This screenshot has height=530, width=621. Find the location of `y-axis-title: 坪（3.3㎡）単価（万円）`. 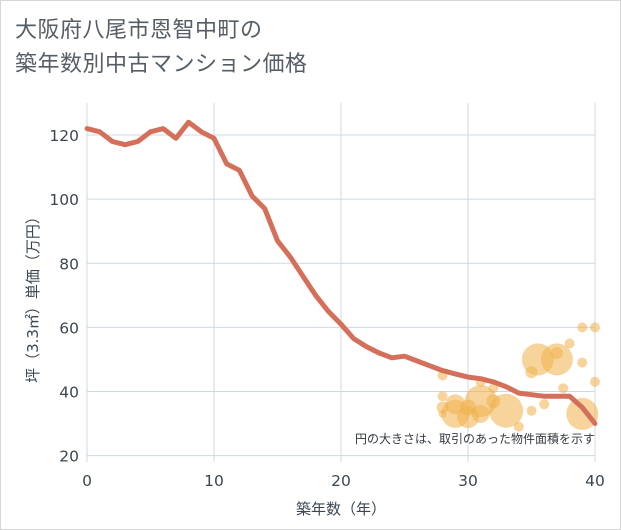

y-axis-title: 坪（3.3㎡）単価（万円） is located at coordinates (33, 296).